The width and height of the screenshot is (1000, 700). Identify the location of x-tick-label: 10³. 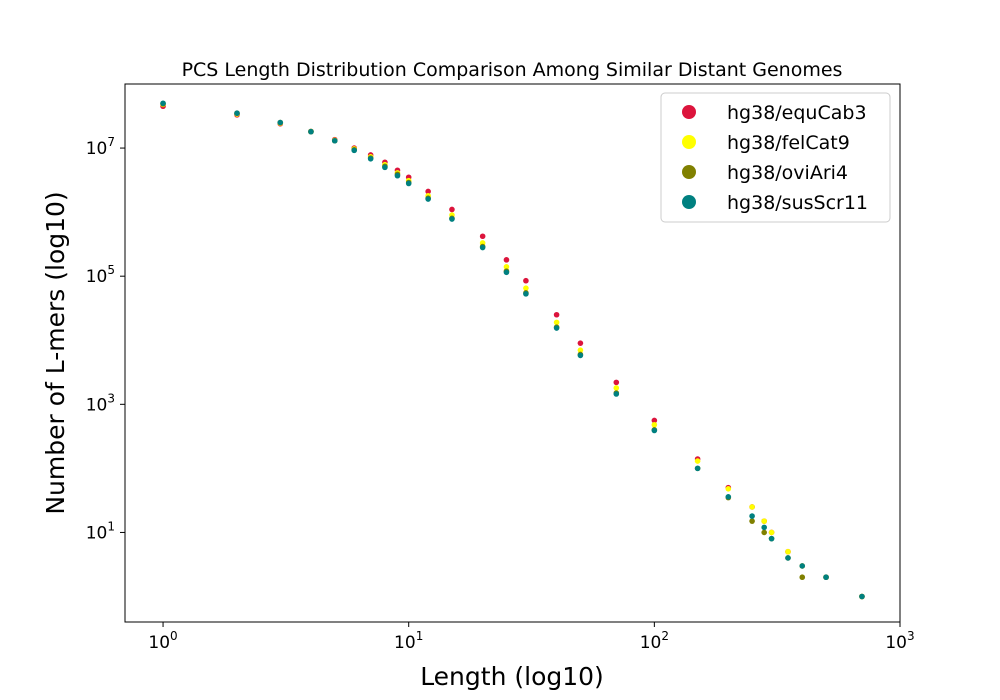
(899, 641).